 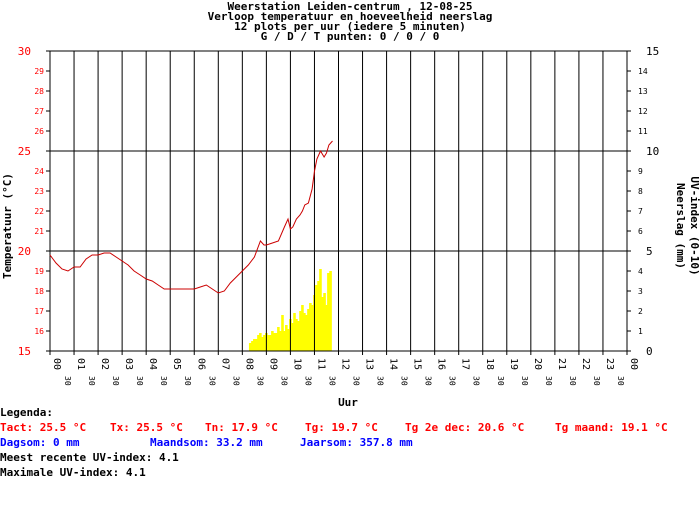 I want to click on y-left-tick-label: 19, so click(x=39, y=271).